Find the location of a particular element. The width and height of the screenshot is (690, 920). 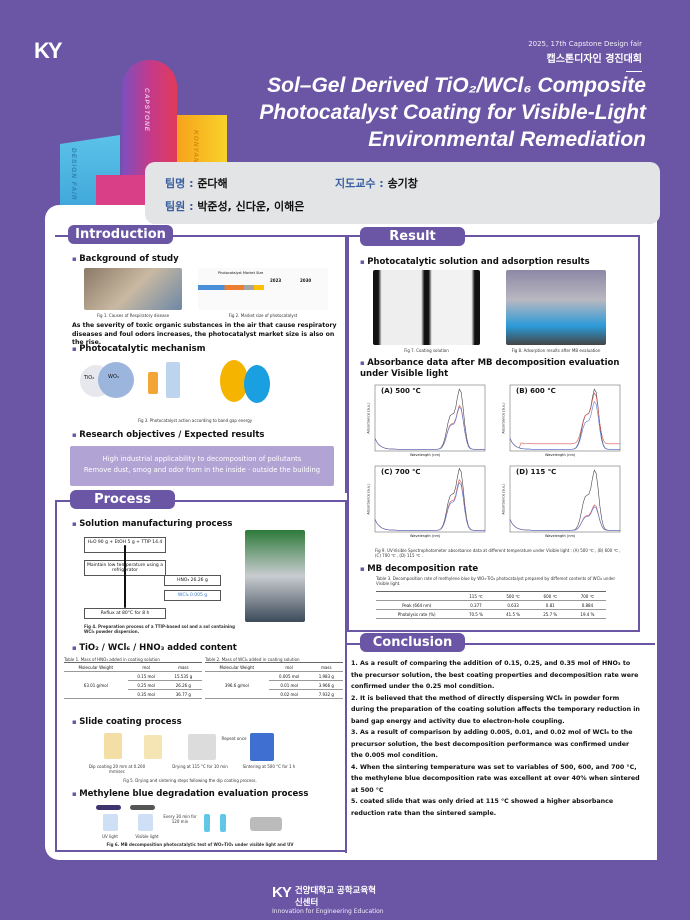

subhead-solution: Solution manufacturing process is located at coordinates (152, 524).